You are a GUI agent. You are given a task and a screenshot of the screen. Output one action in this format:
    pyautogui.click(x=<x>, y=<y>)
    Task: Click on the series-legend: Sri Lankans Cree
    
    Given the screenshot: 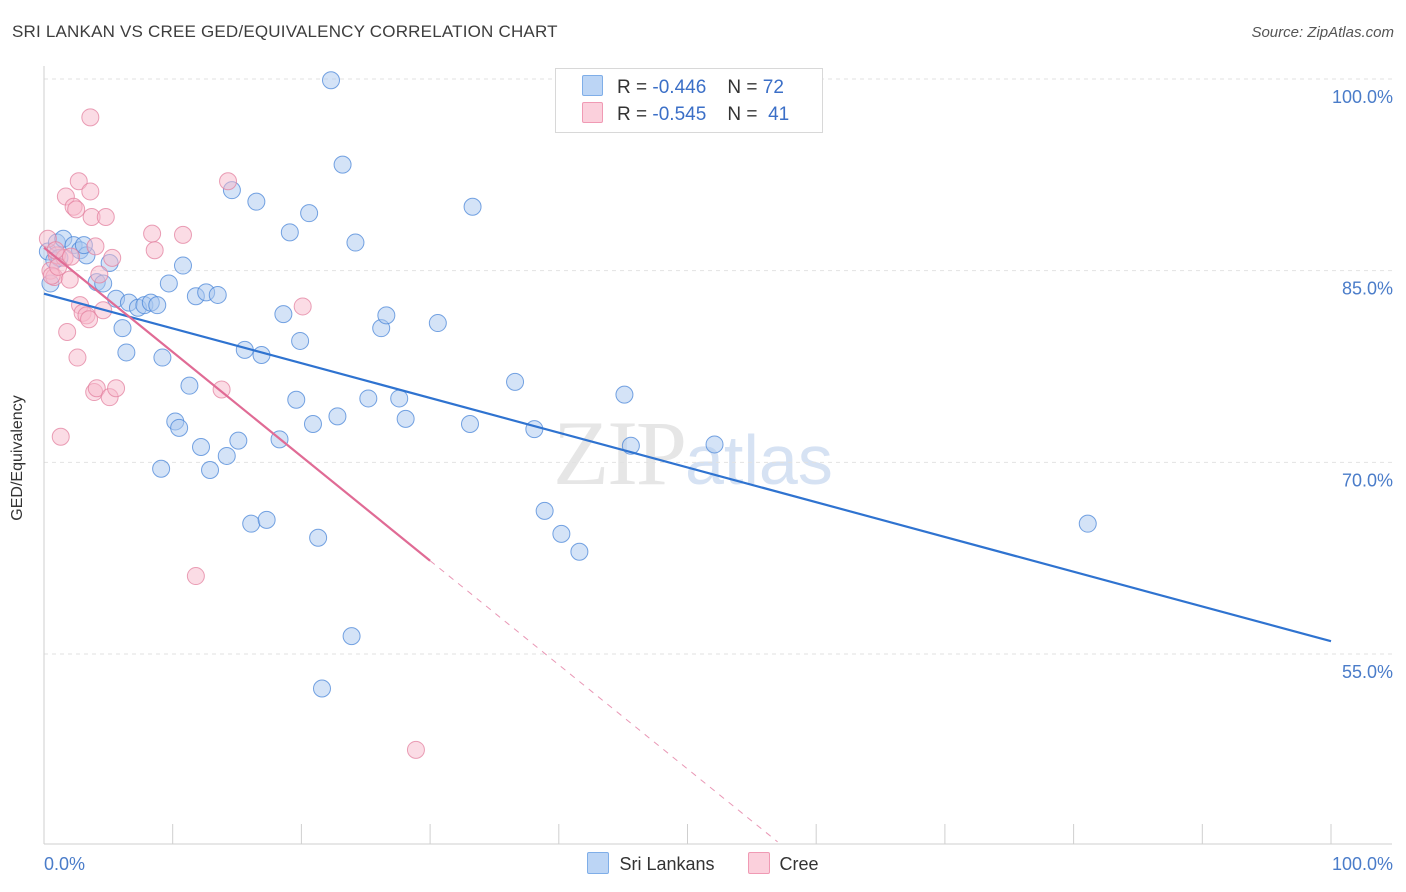 What is the action you would take?
    pyautogui.click(x=703, y=863)
    